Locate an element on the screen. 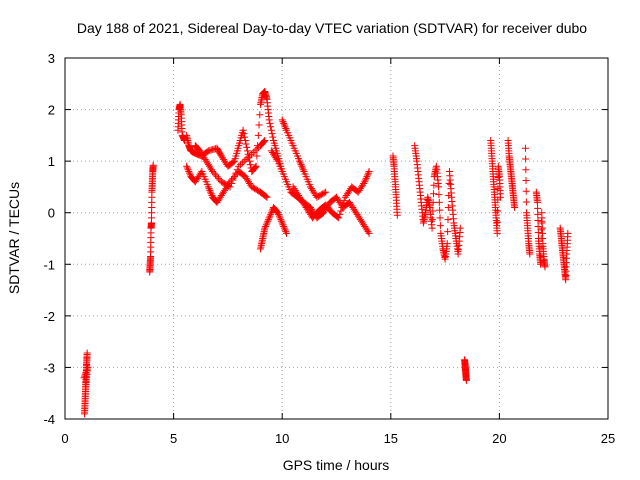 The width and height of the screenshot is (640, 480). y-tick-label: 2 is located at coordinates (51, 110).